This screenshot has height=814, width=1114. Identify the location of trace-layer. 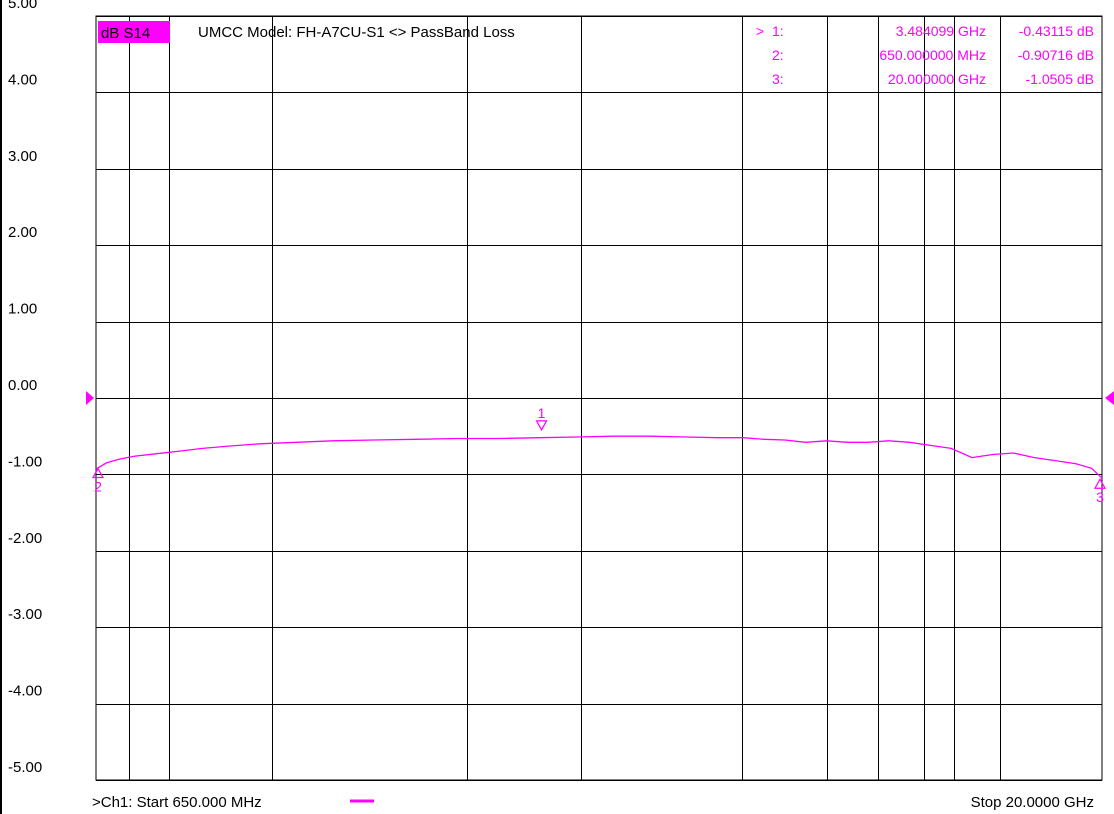
(599, 457).